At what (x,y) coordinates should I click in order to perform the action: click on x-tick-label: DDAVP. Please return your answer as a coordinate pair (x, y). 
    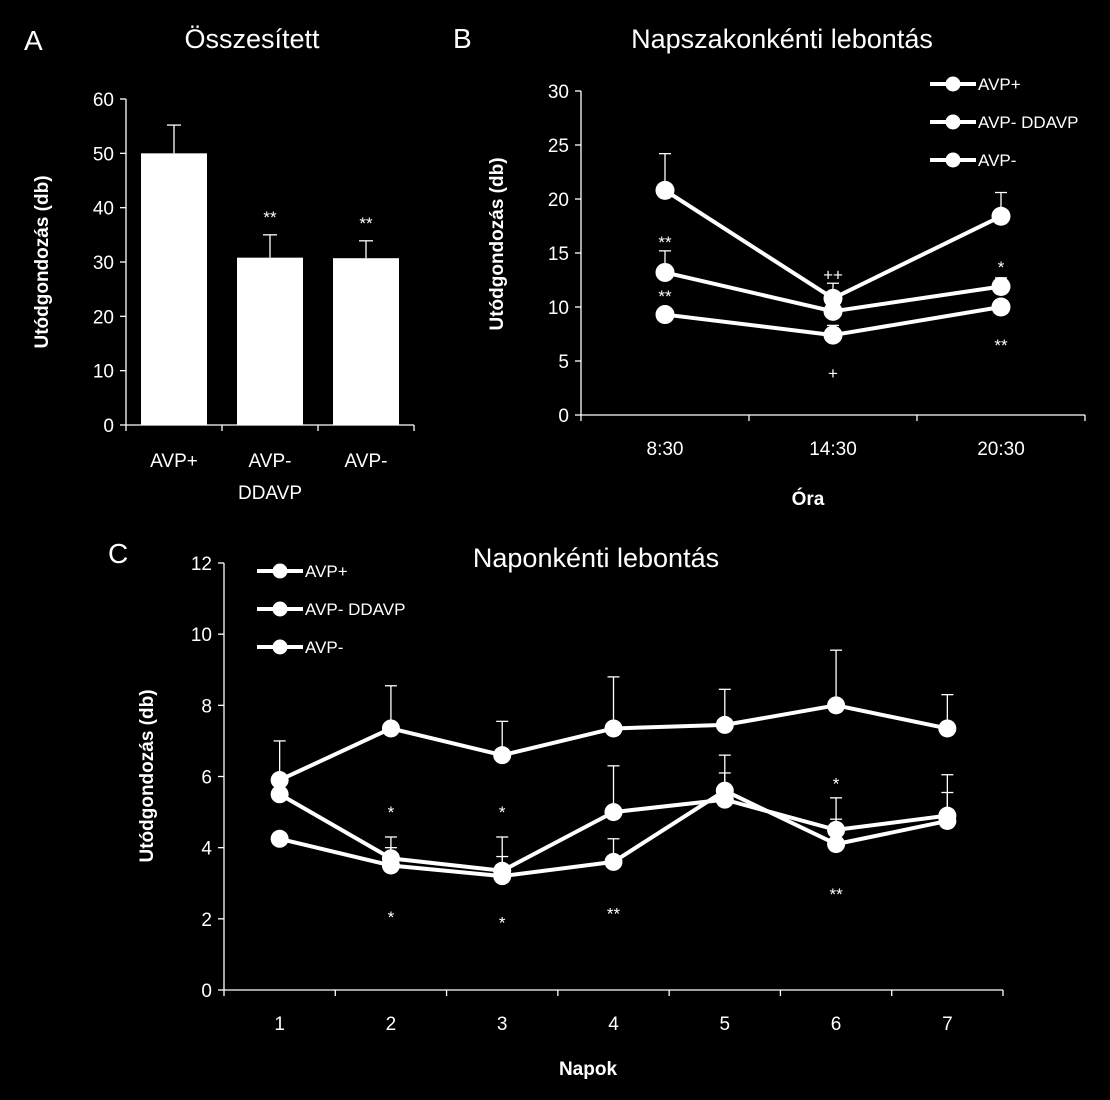
    Looking at the image, I should click on (270, 493).